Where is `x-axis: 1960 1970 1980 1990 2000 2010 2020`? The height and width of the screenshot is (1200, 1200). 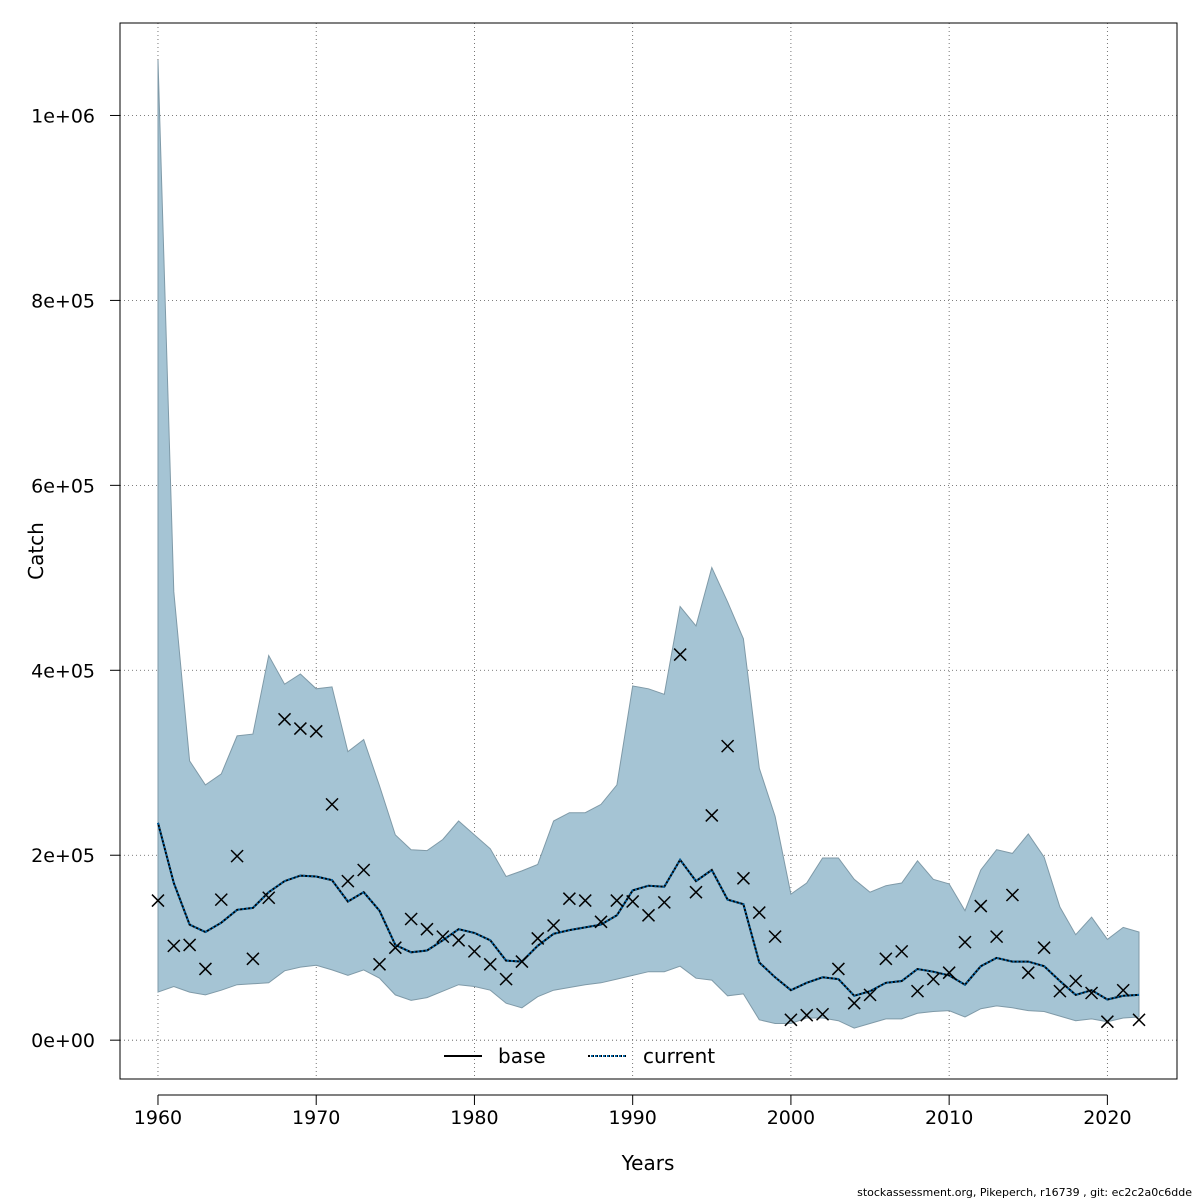 x-axis: 1960 1970 1980 1990 2000 2010 2020 is located at coordinates (633, 1111).